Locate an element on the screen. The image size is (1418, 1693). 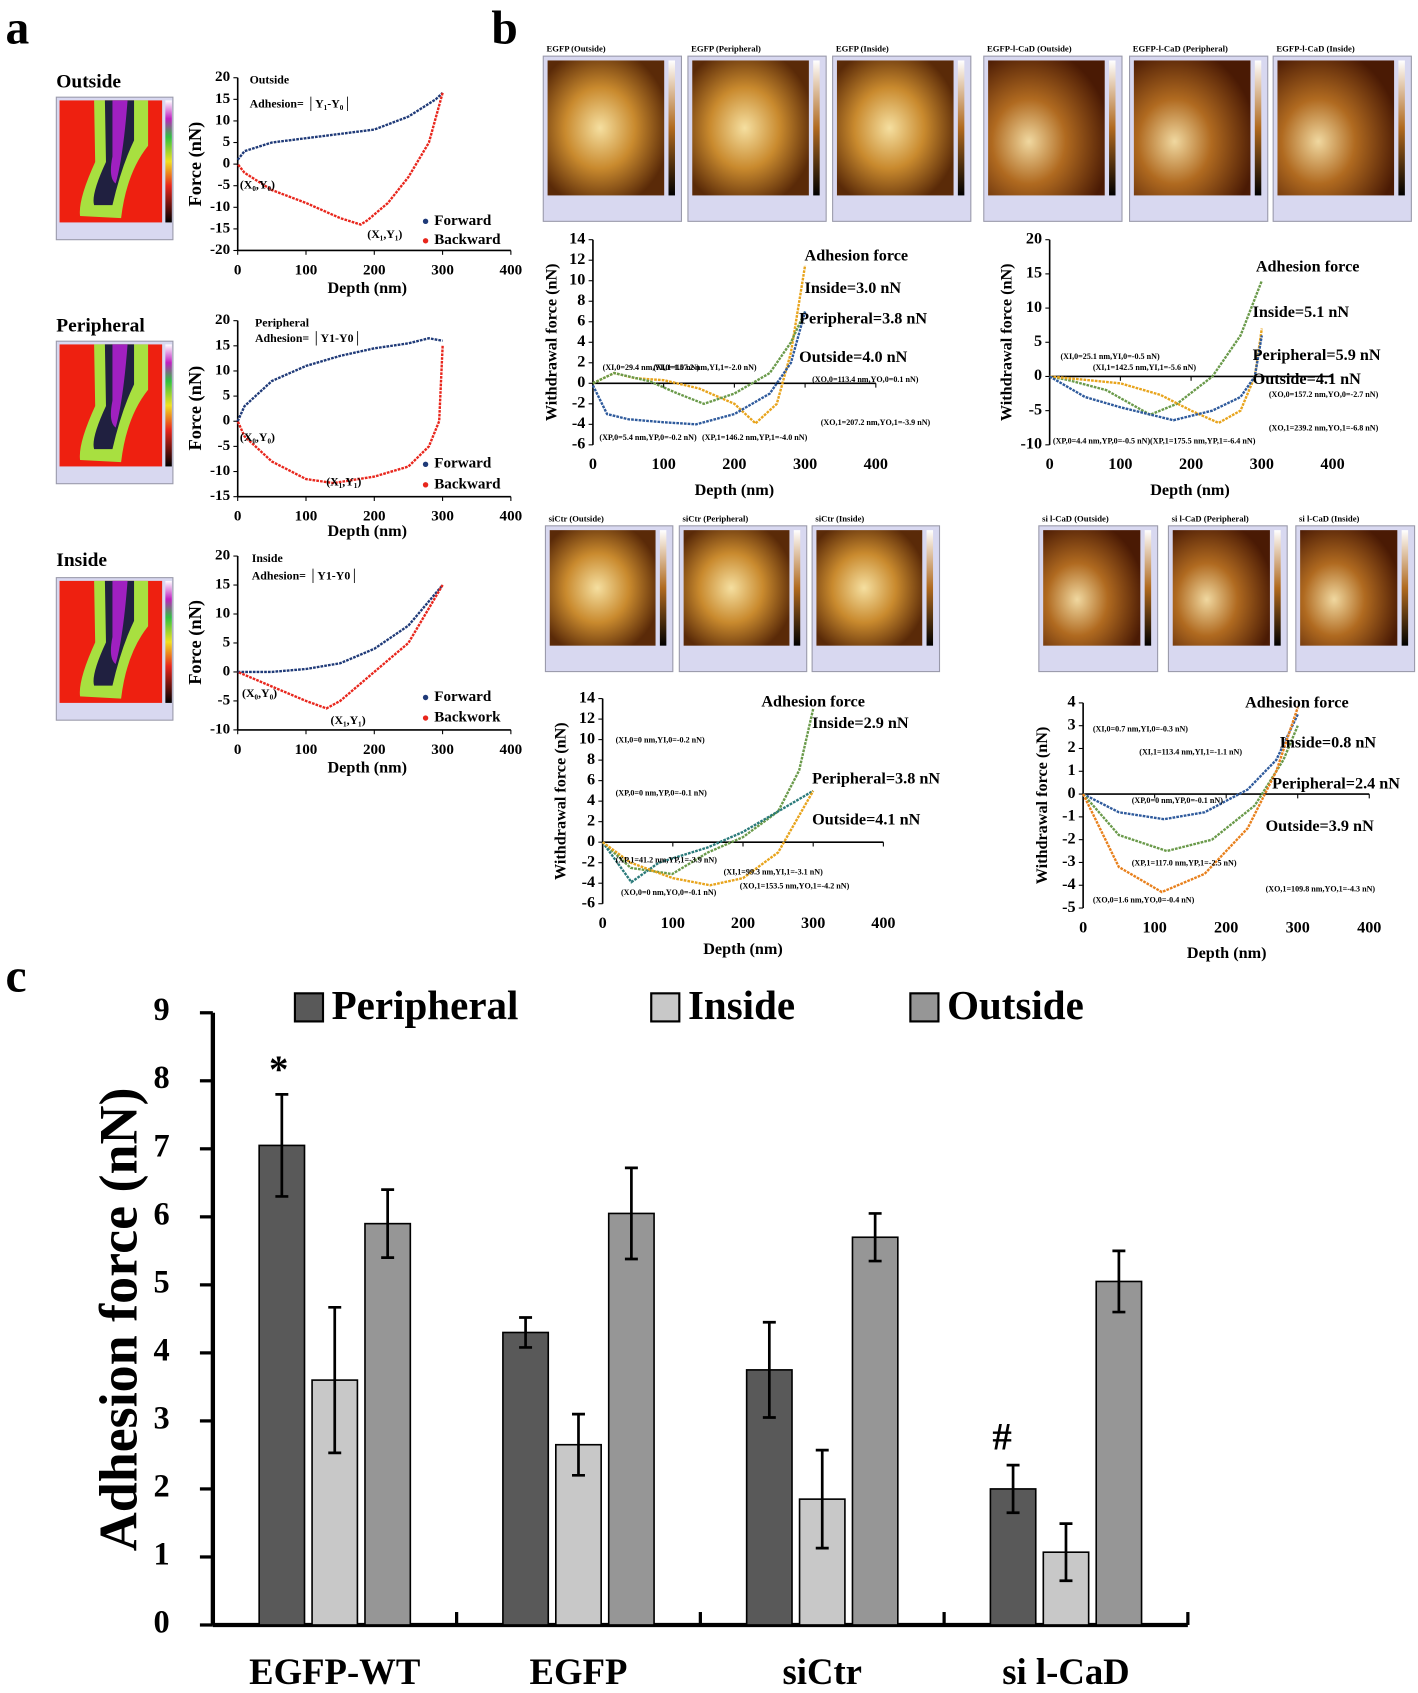
y-axis-label: Force (nN) is located at coordinates (195, 164).